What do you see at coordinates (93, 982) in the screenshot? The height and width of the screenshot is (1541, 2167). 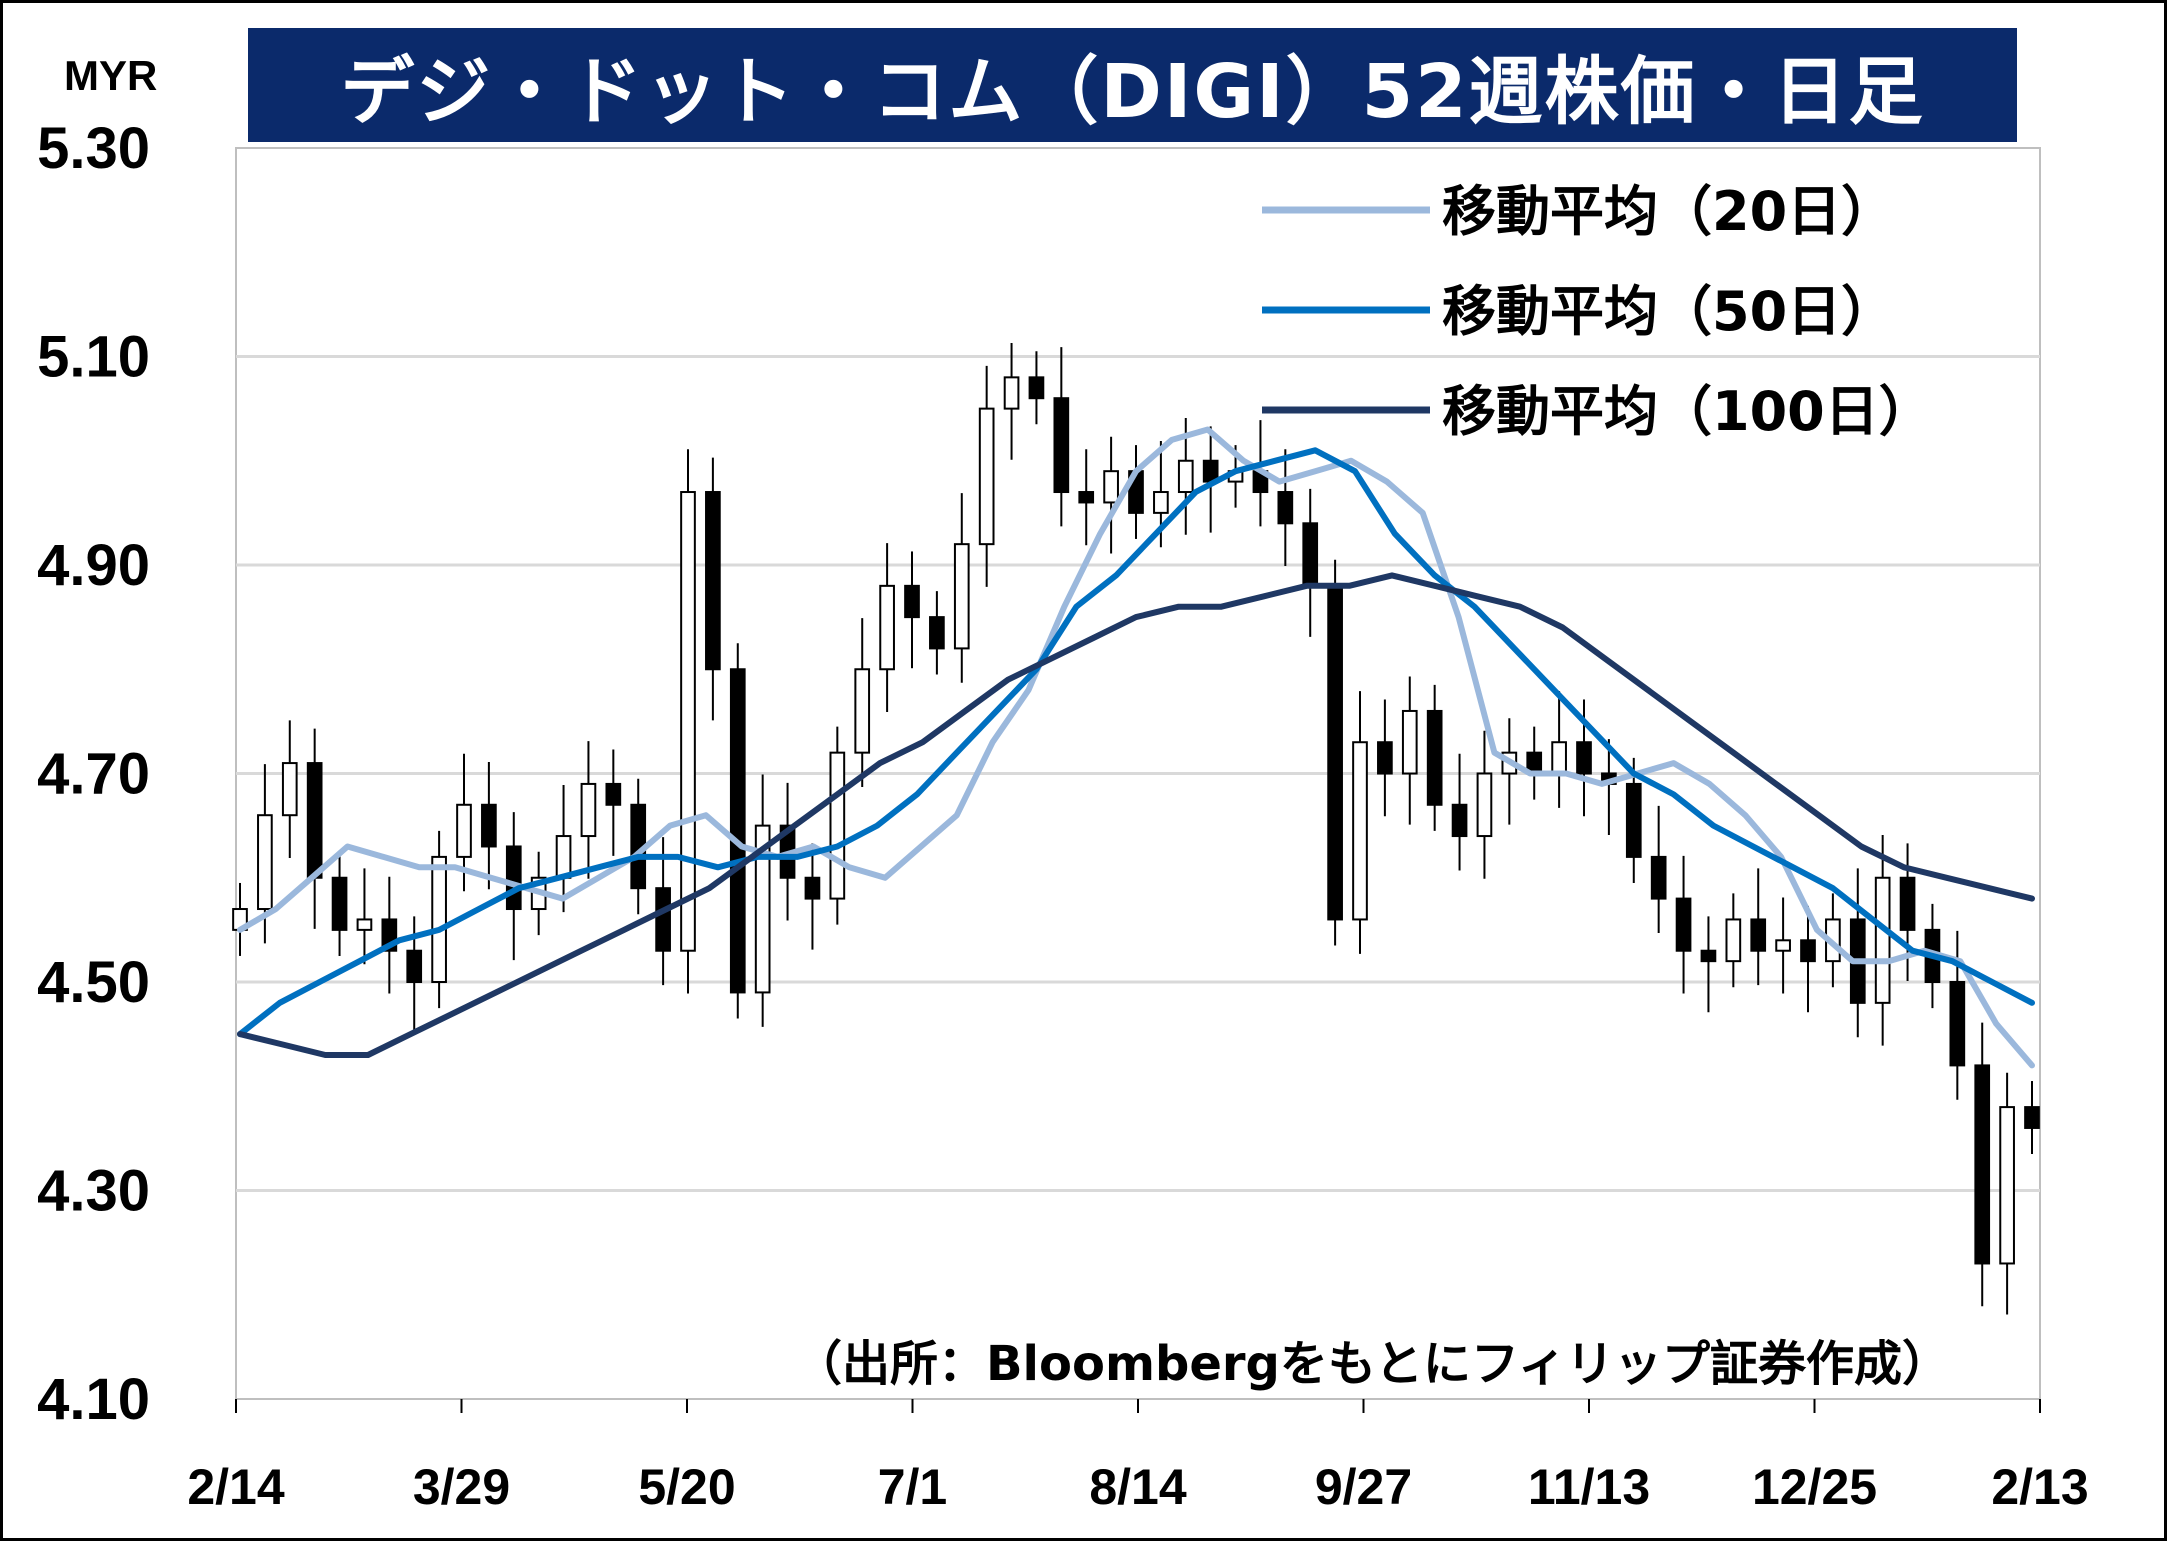 I see `y-tick-label: 4.50` at bounding box center [93, 982].